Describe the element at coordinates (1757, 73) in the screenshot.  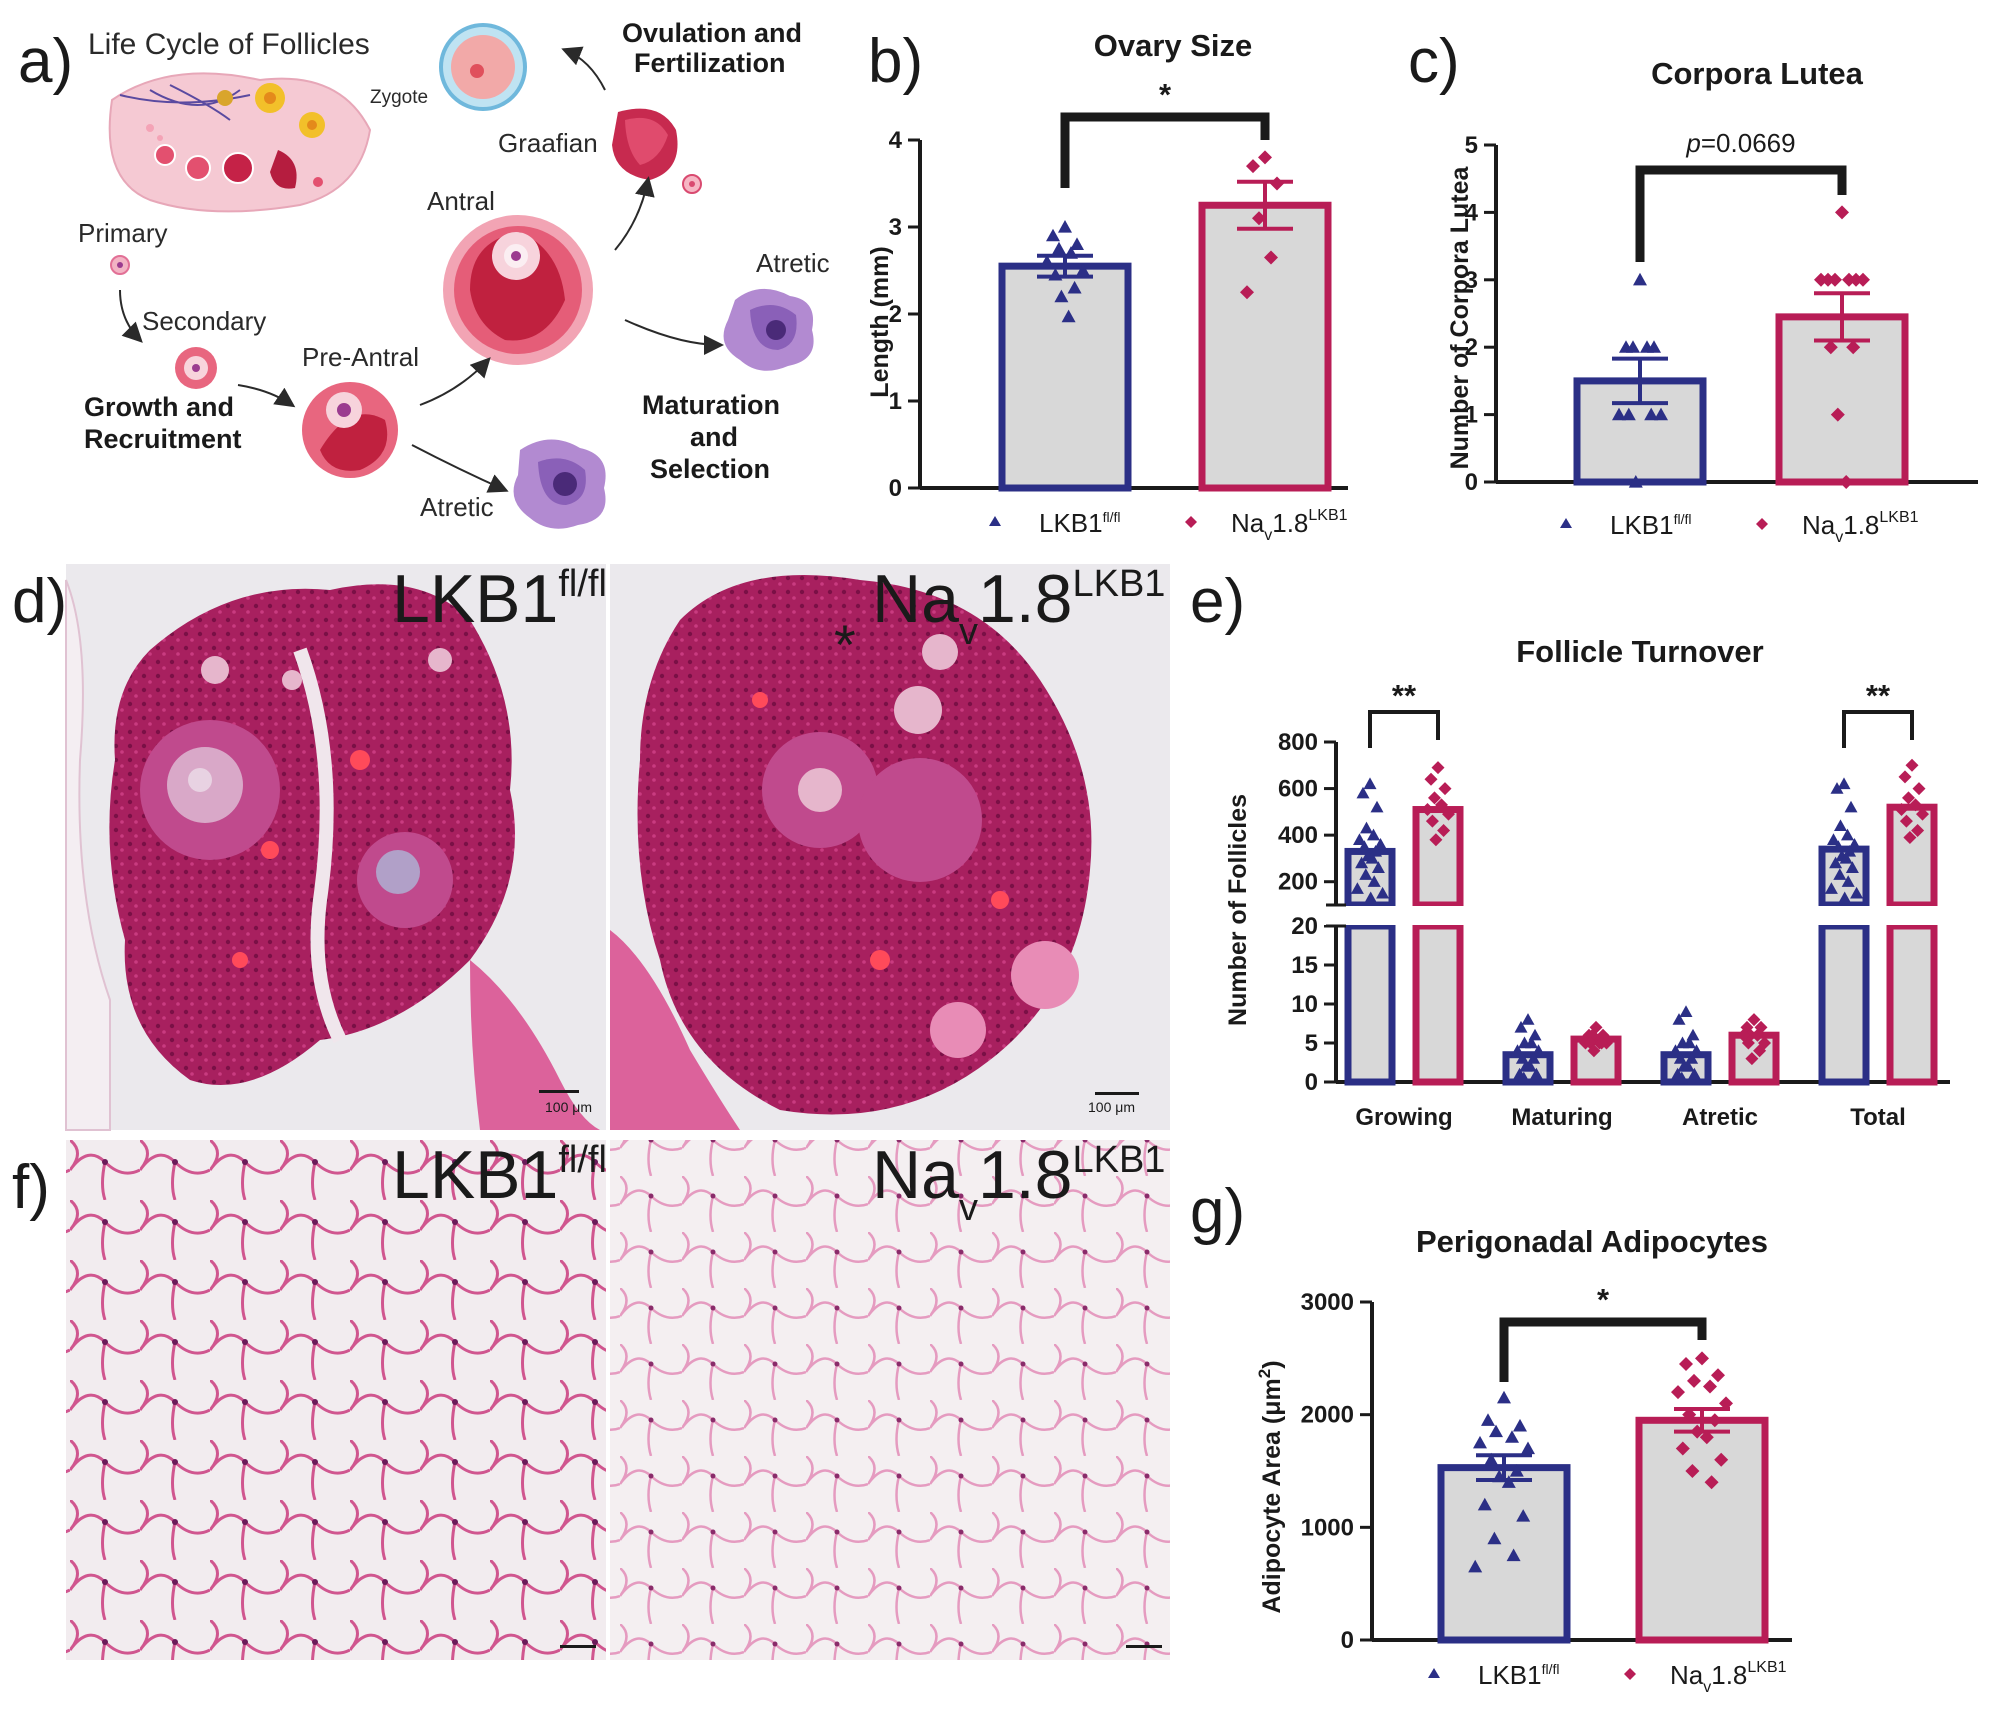
I see `chart-title: Corpora Lutea` at that location.